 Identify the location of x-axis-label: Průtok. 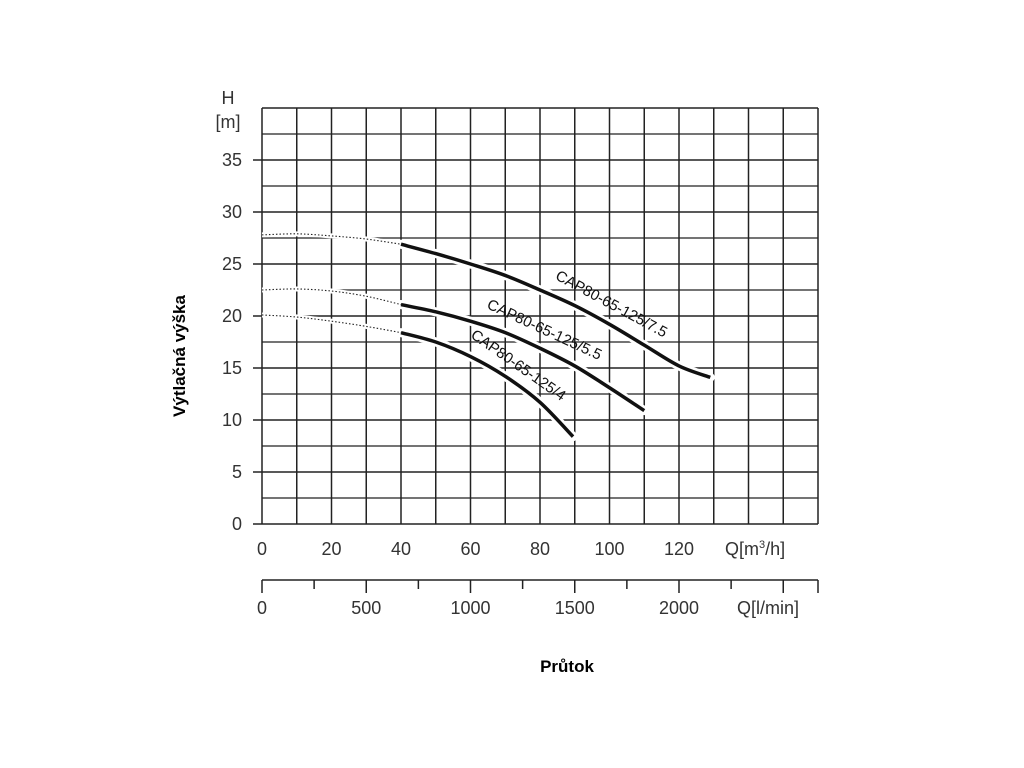
(567, 666).